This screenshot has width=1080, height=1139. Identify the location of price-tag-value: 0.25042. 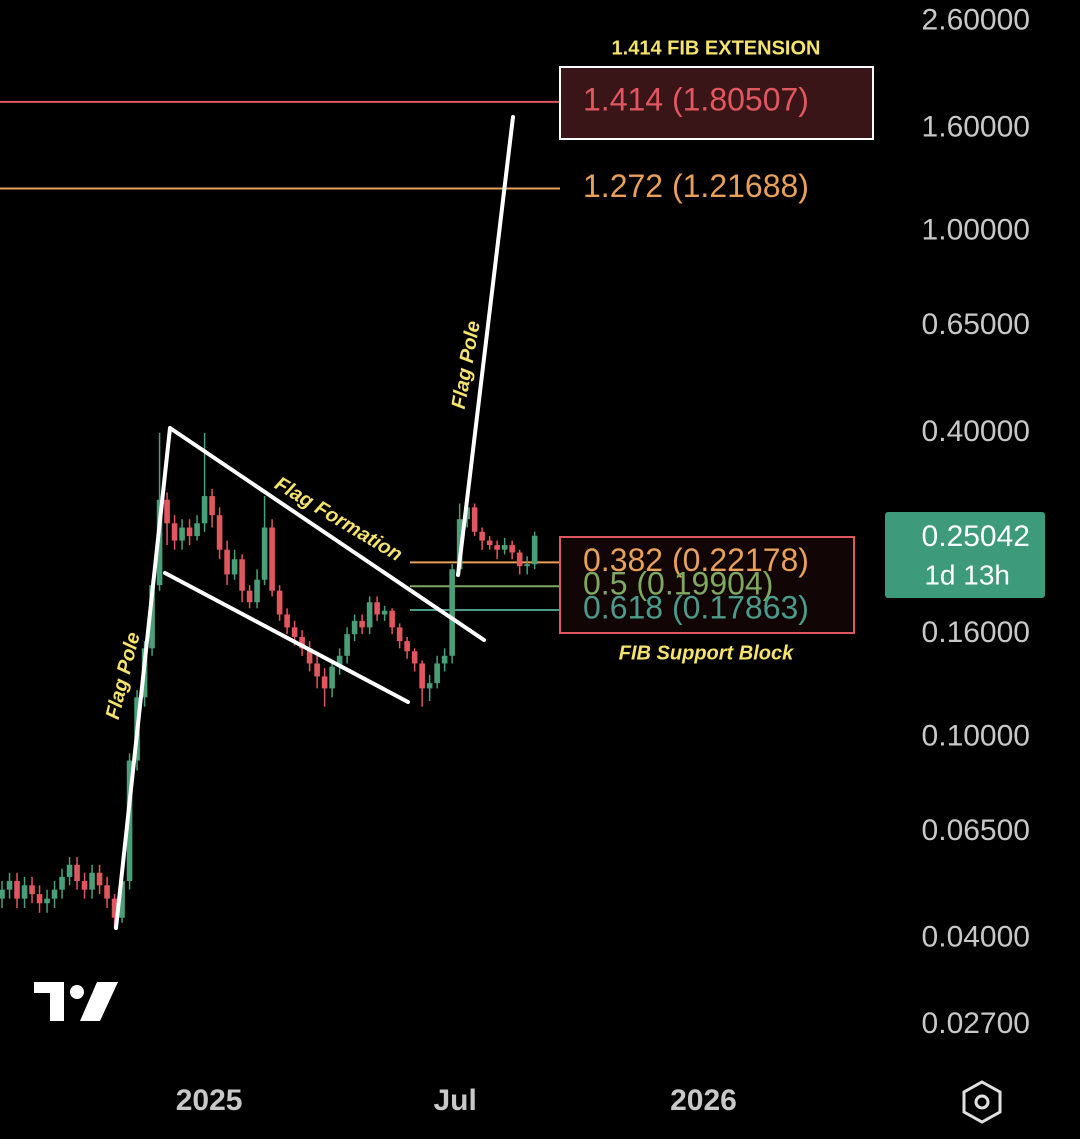
(976, 536).